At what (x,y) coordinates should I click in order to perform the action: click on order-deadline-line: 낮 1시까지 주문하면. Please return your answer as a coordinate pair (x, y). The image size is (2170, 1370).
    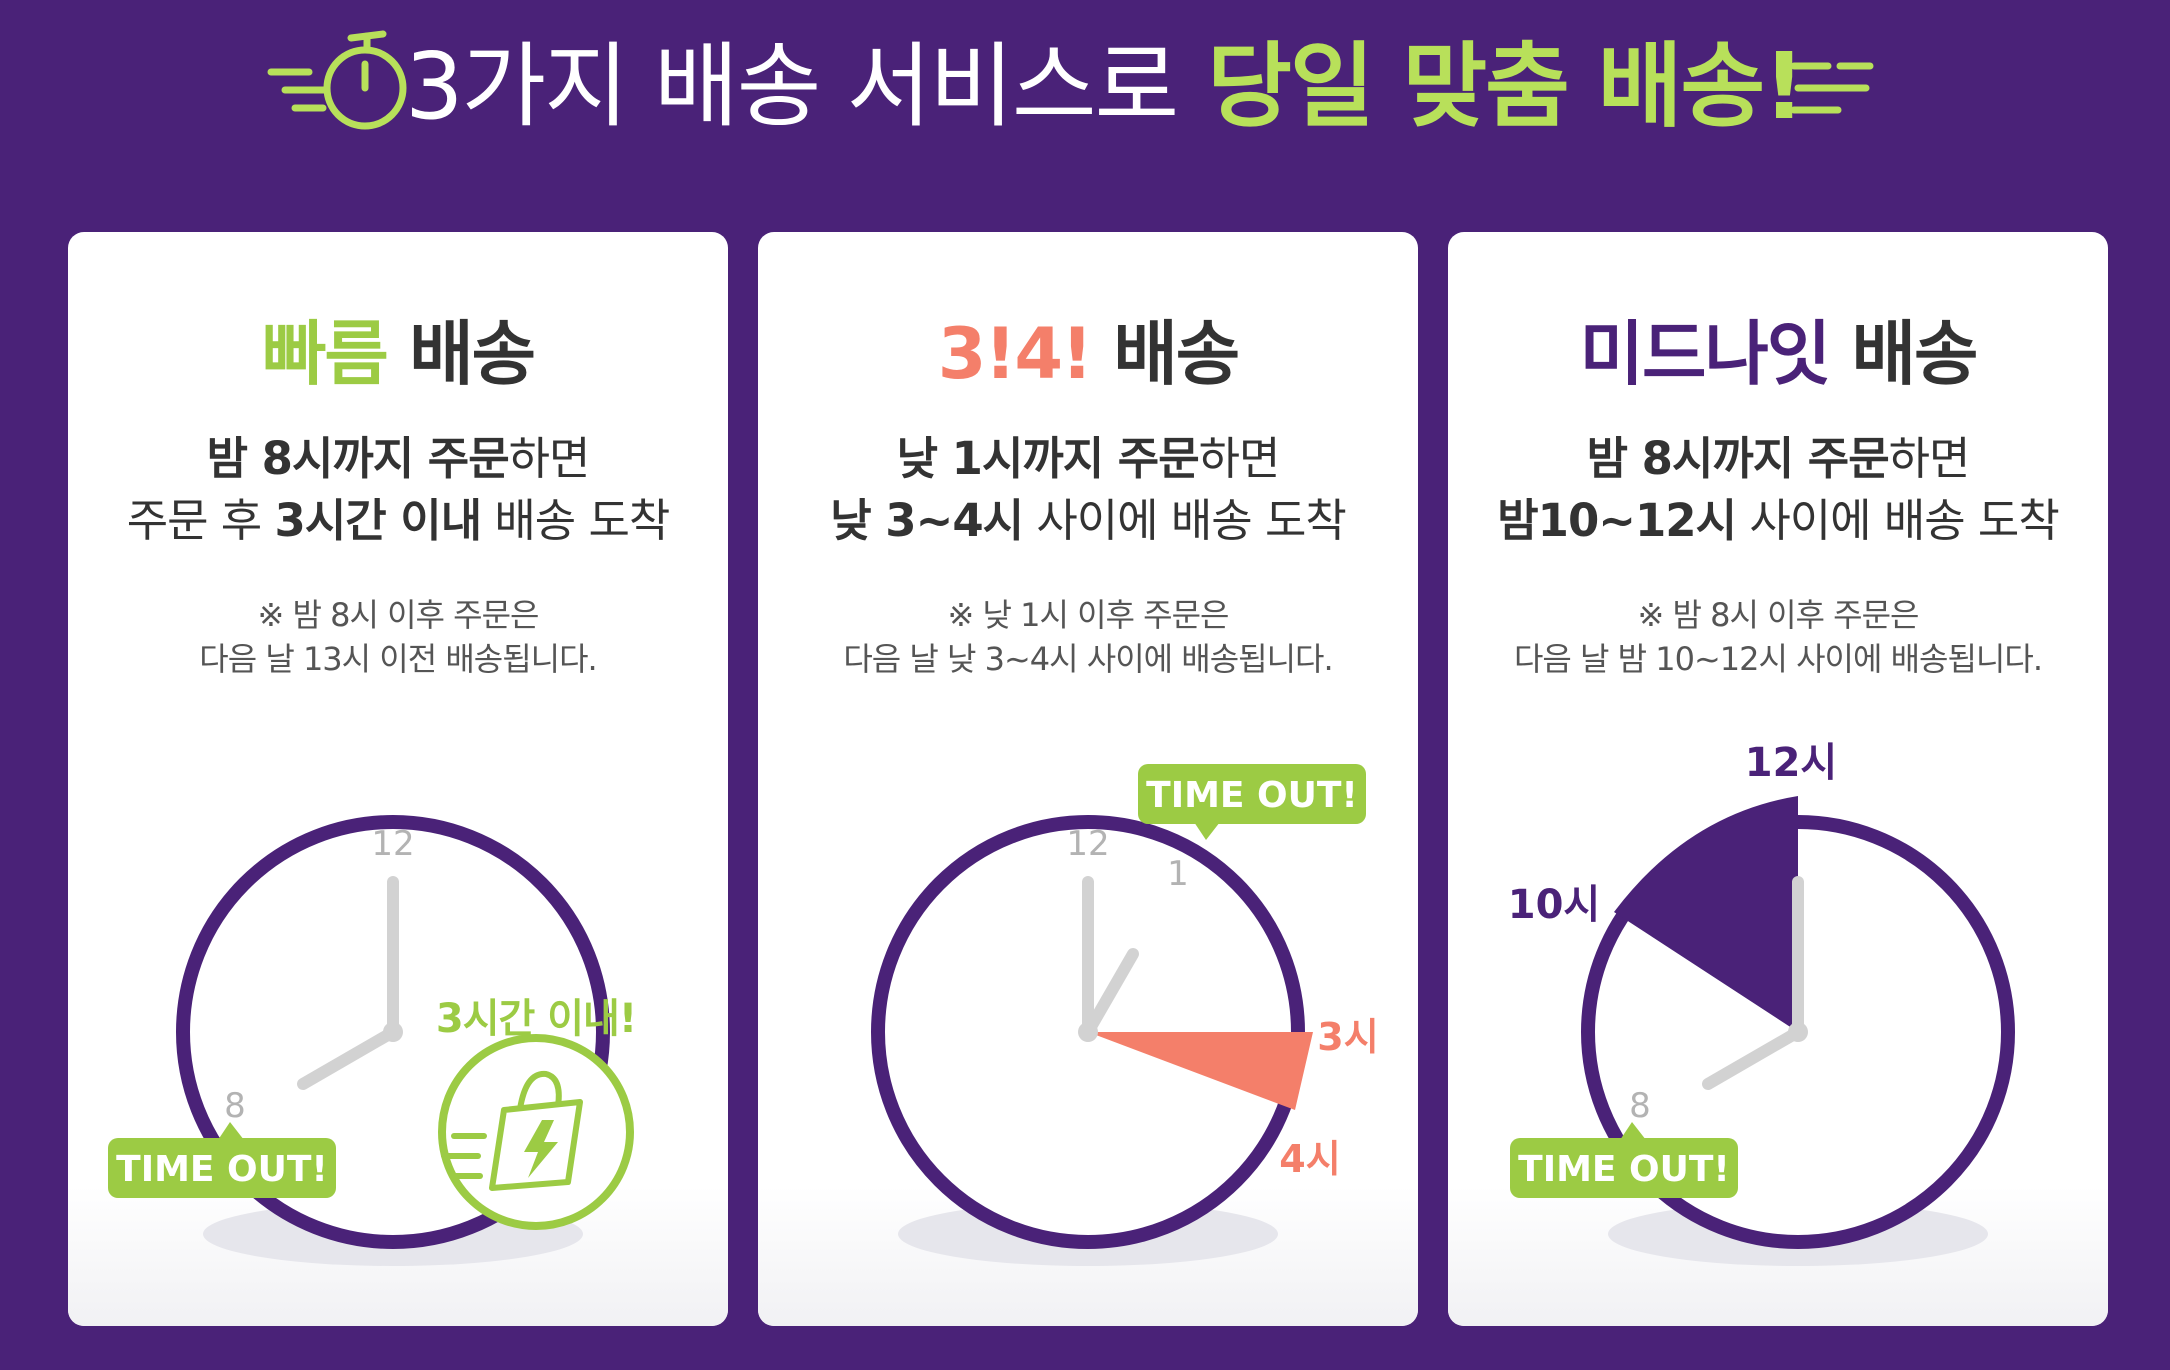
    Looking at the image, I should click on (1088, 454).